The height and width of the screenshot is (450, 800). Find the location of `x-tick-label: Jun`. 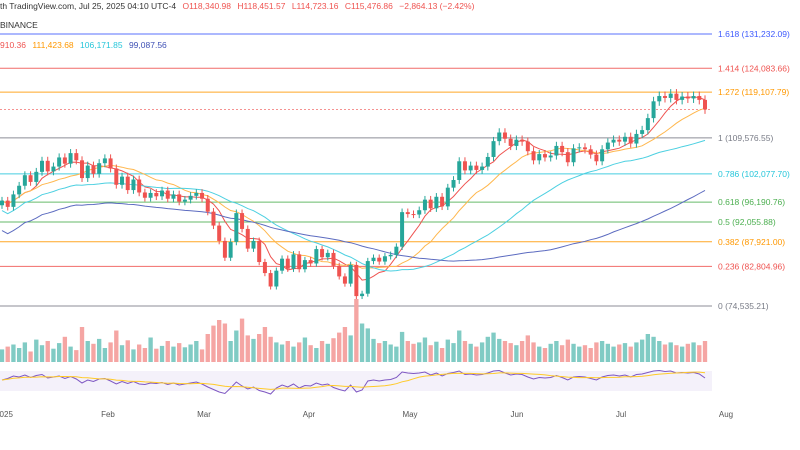

x-tick-label: Jun is located at coordinates (517, 414).